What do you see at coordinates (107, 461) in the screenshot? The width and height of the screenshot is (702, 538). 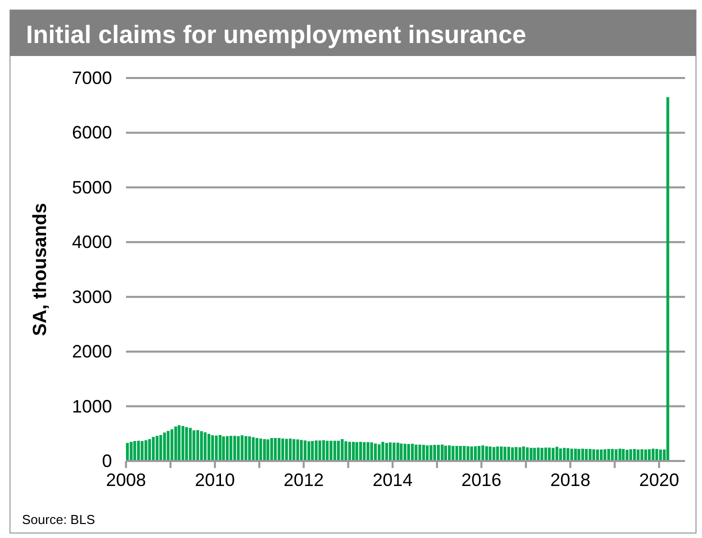 I see `y-tick-label: 0` at bounding box center [107, 461].